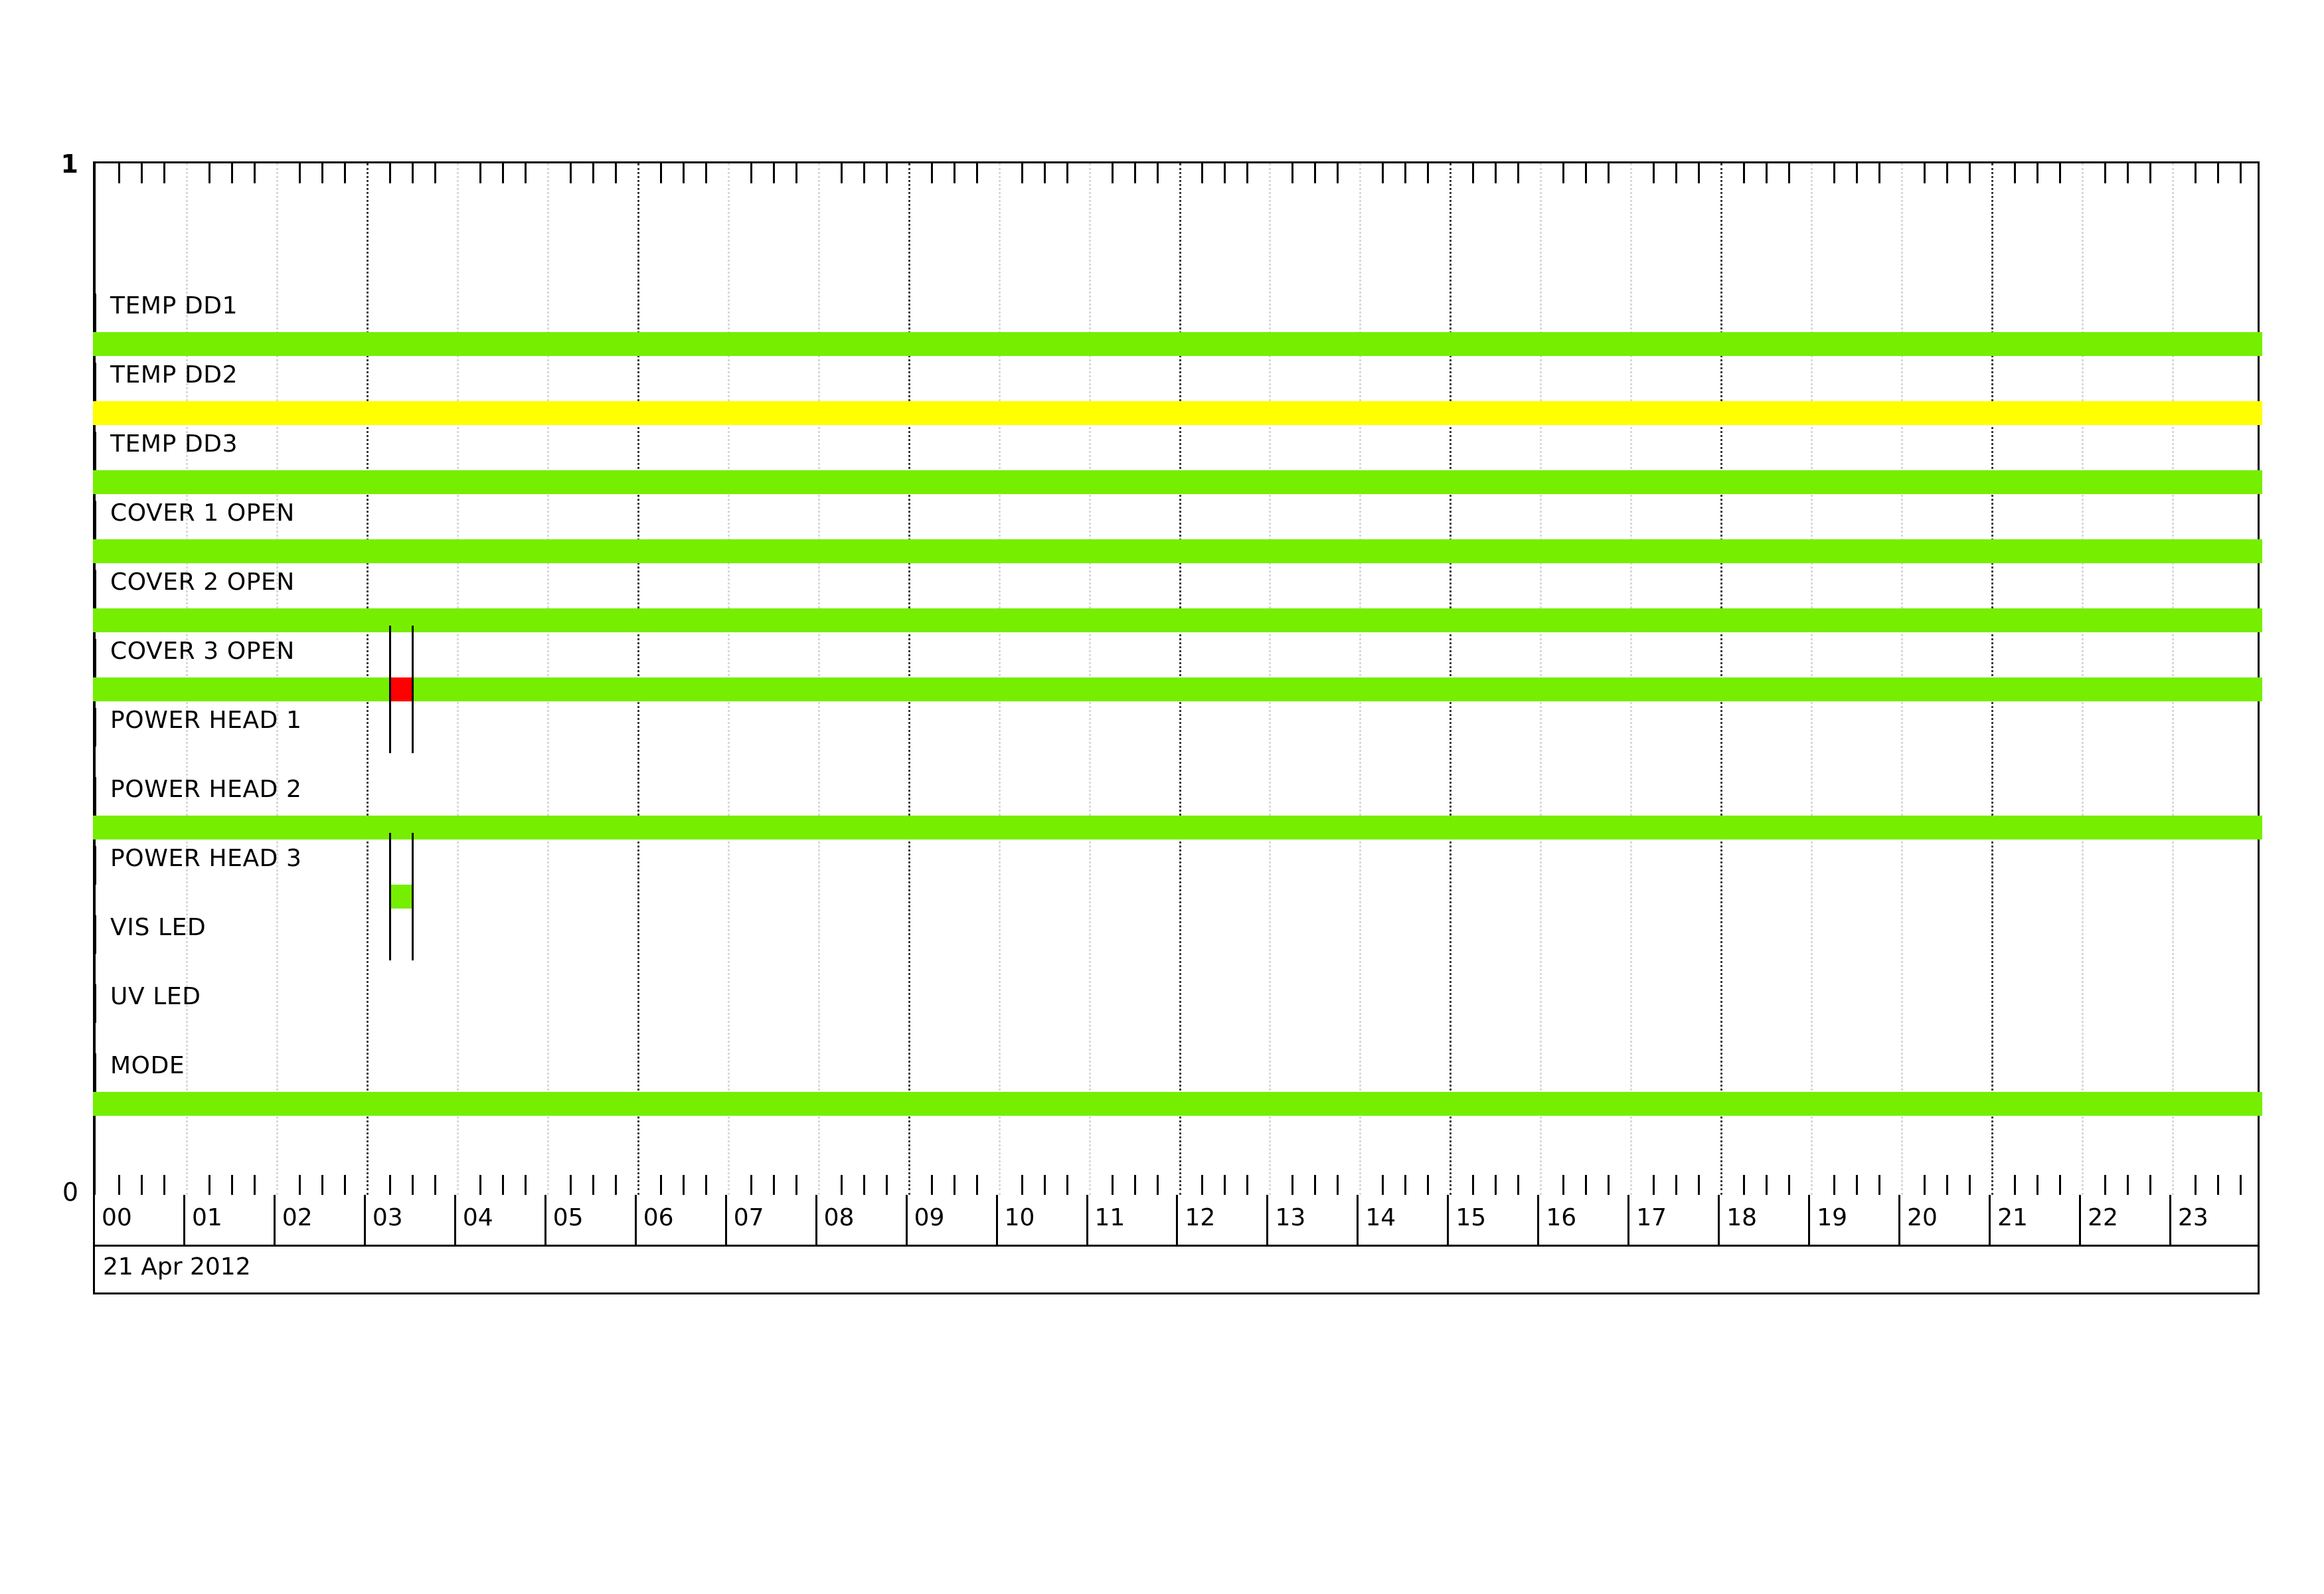 Image resolution: width=2324 pixels, height=1594 pixels. I want to click on event-callout-line, so click(412, 896).